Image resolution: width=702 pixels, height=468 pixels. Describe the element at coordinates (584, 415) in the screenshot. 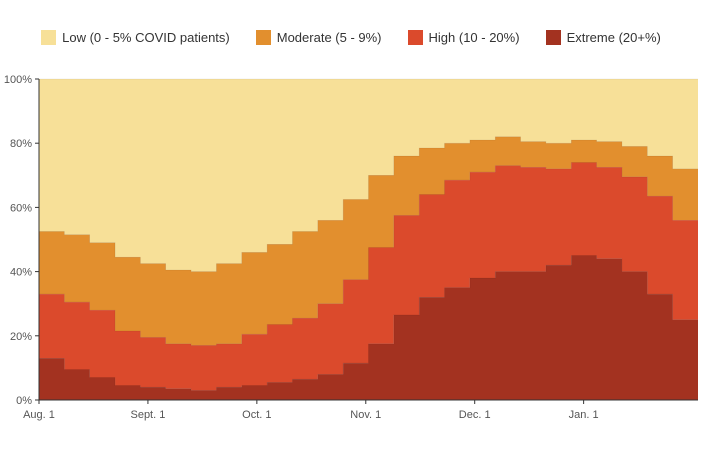

I see `x-tick-label: Jan. 1` at that location.